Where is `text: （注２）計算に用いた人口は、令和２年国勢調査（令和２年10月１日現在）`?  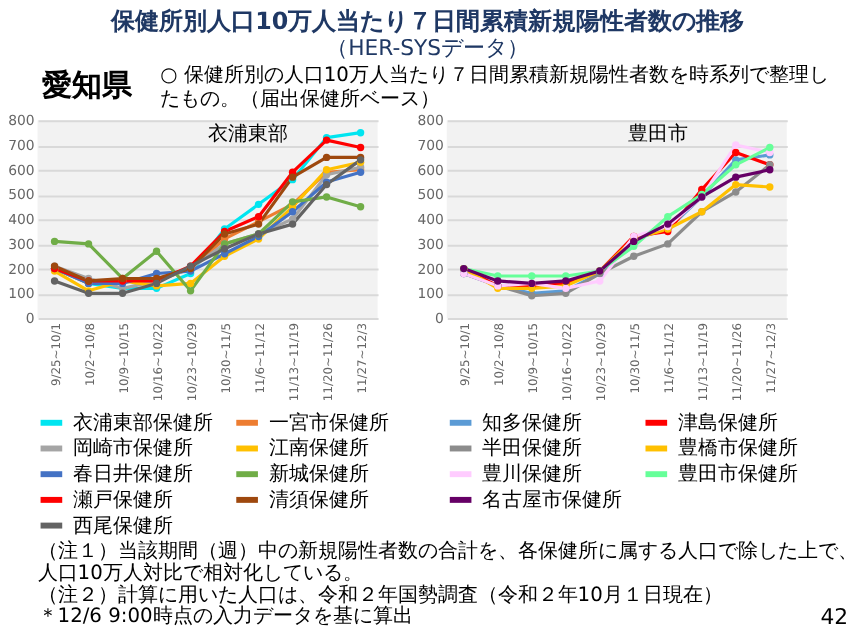 text: （注２）計算に用いた人口は、令和２年国勢調査（令和２年10月１日現在） is located at coordinates (380, 594).